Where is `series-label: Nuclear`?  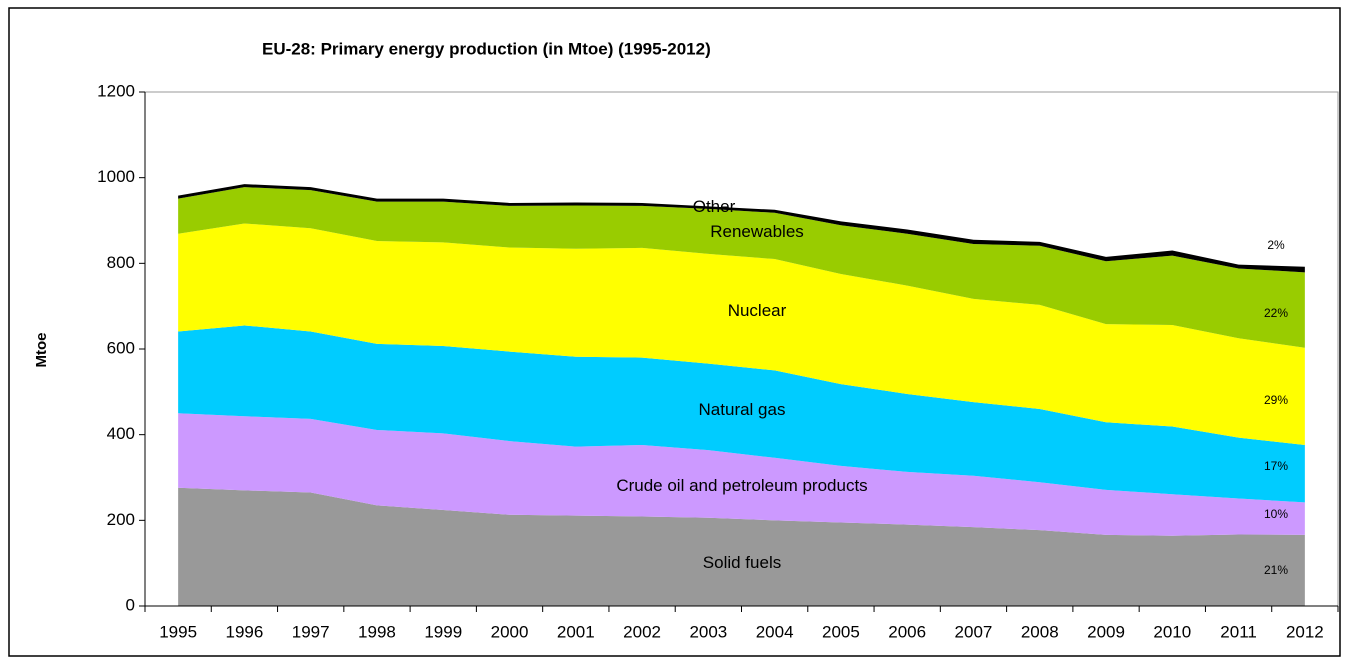
series-label: Nuclear is located at coordinates (757, 310).